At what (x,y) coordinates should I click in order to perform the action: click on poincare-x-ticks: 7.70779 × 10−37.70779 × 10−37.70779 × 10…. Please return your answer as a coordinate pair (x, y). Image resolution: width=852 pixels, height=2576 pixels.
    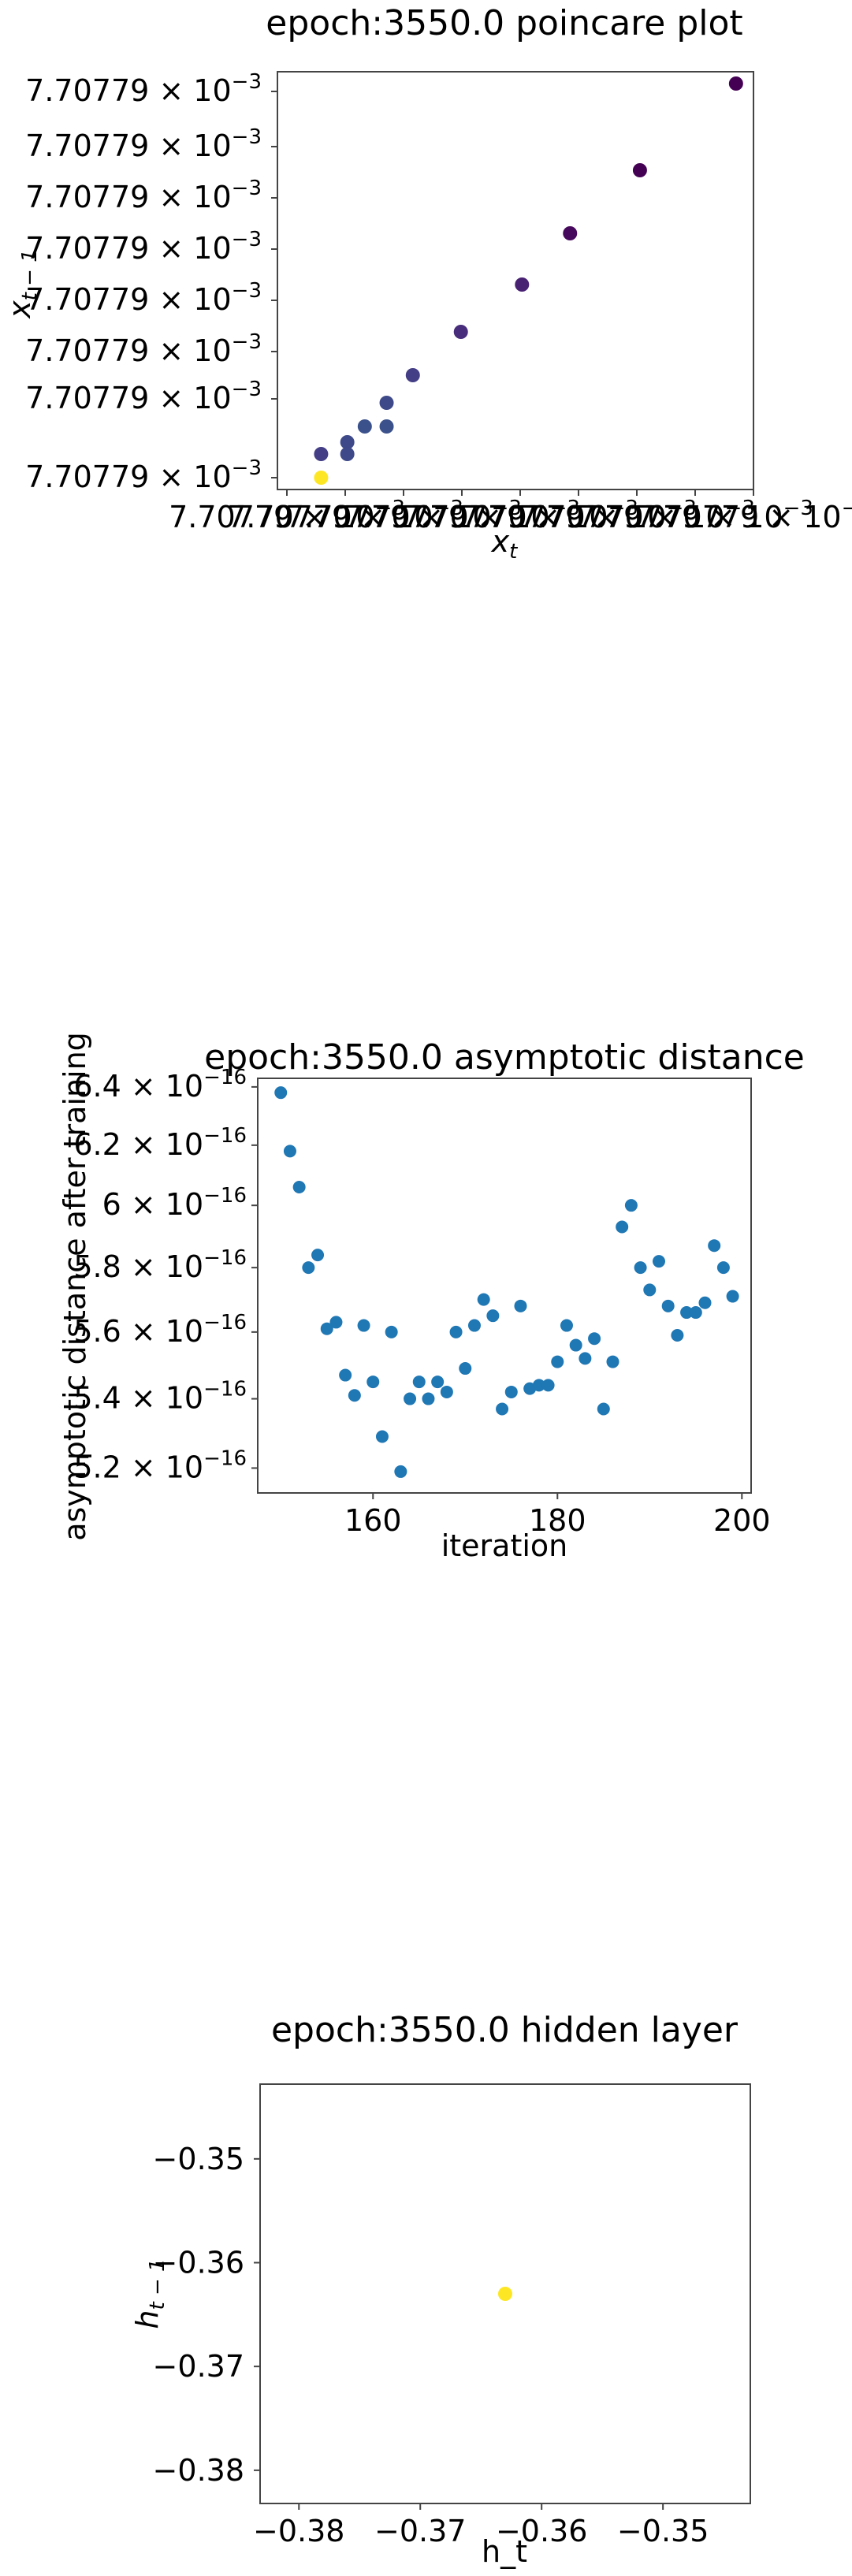
    Looking at the image, I should click on (511, 512).